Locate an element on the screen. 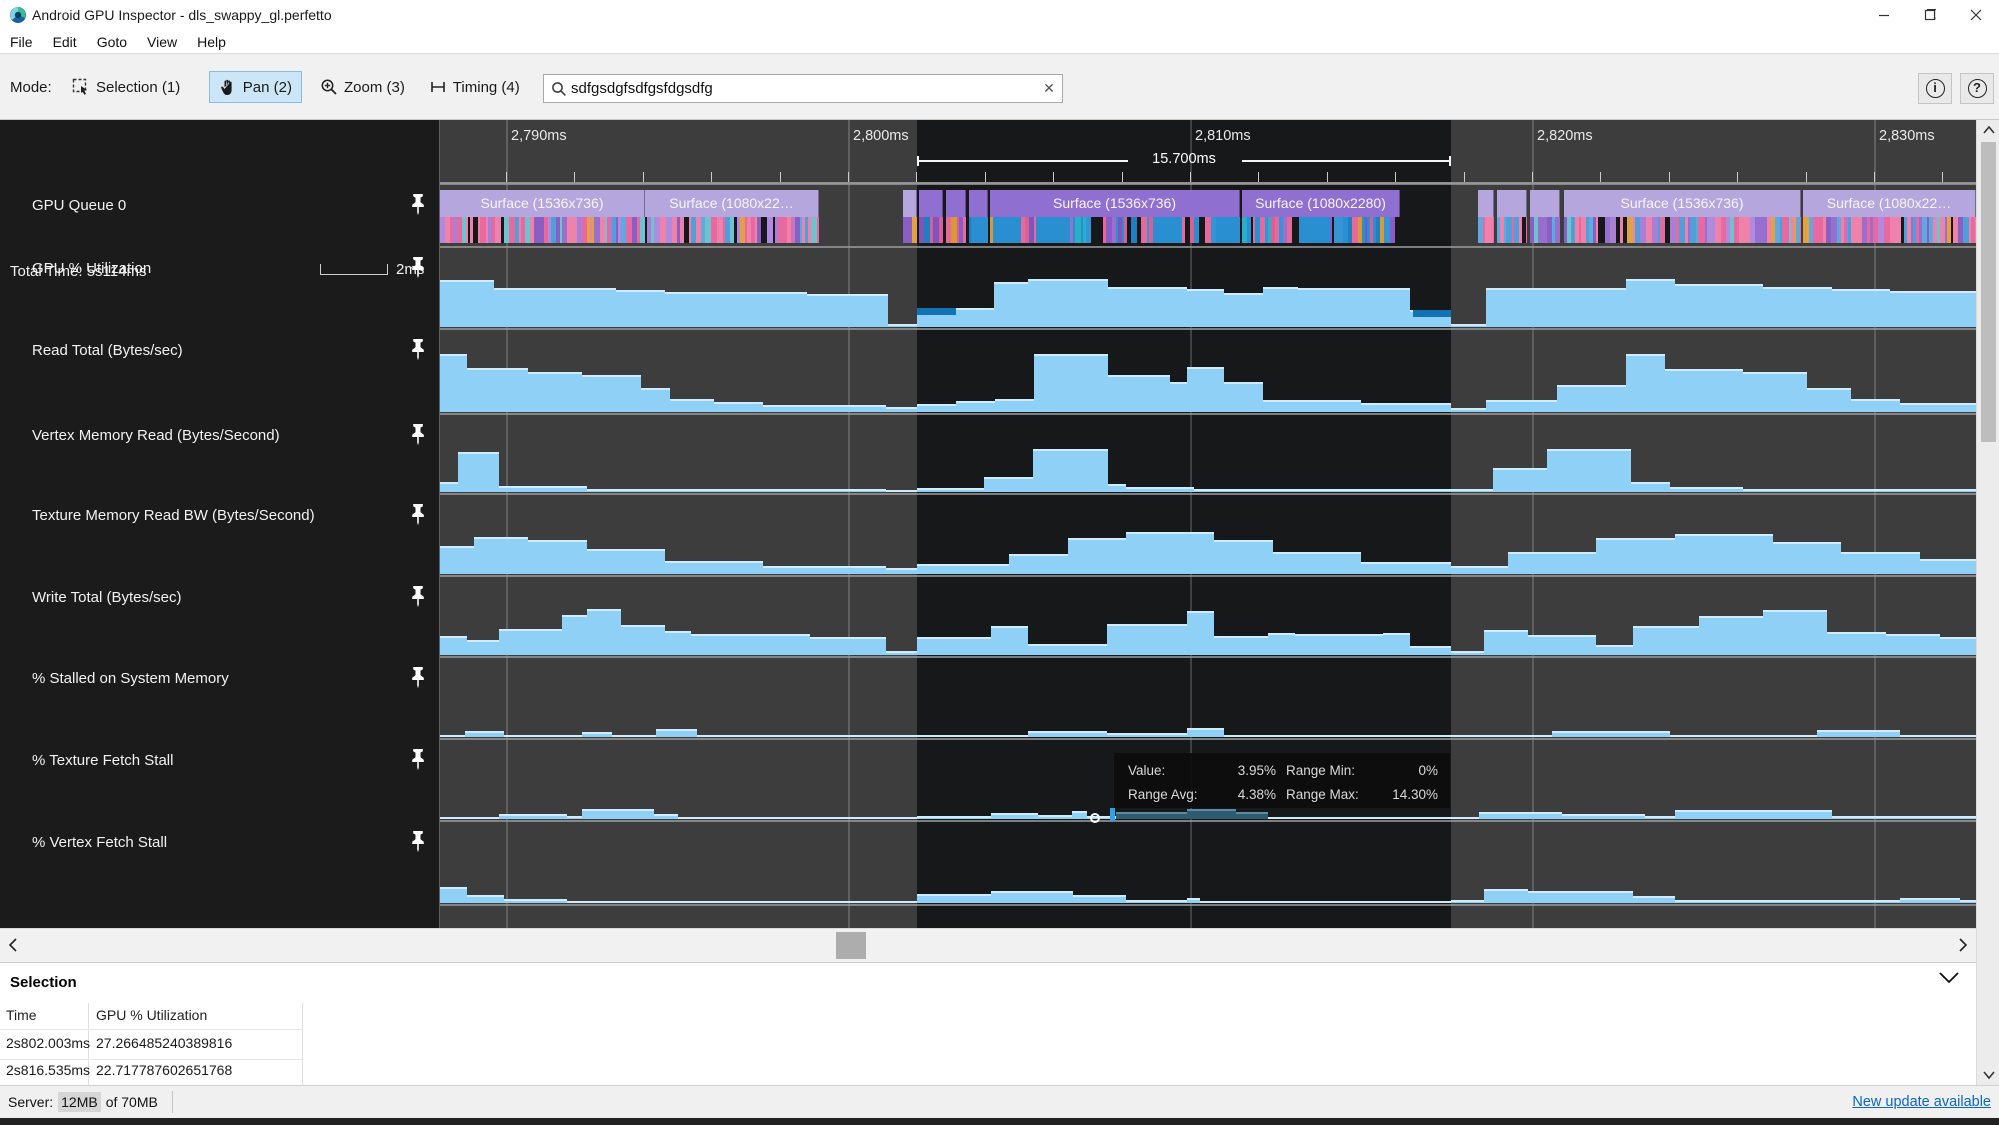 Image resolution: width=1999 pixels, height=1125 pixels. scroll-left-icon is located at coordinates (13, 945).